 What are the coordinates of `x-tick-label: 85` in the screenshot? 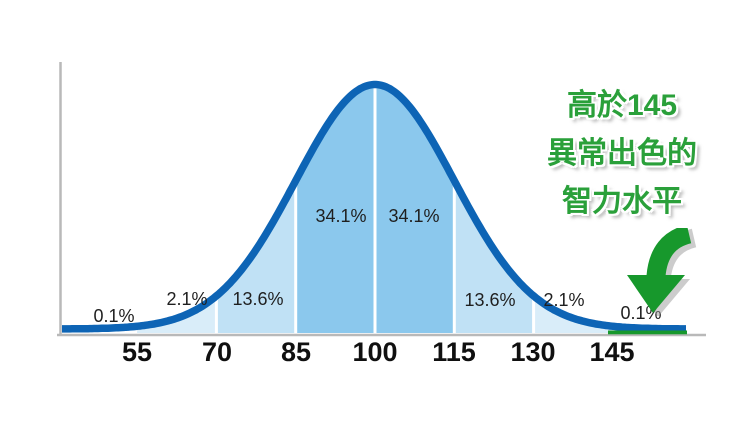 It's located at (296, 352).